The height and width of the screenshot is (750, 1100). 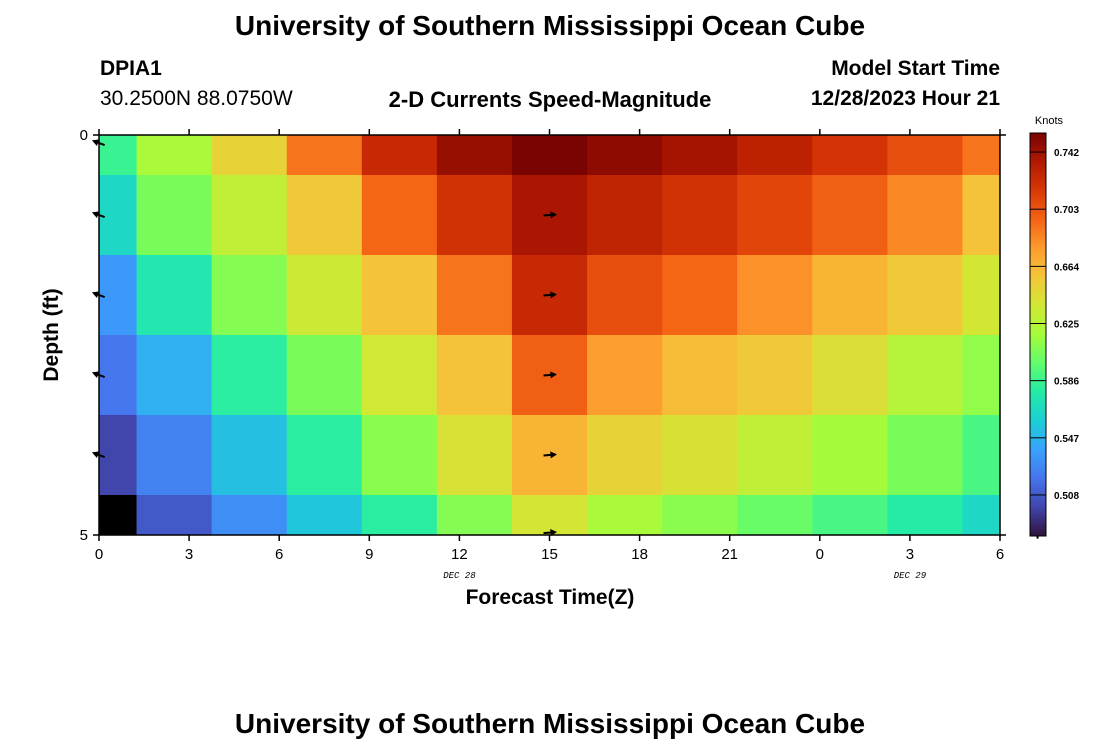 What do you see at coordinates (550, 597) in the screenshot?
I see `x-axis-title: Forecast Time(Z)` at bounding box center [550, 597].